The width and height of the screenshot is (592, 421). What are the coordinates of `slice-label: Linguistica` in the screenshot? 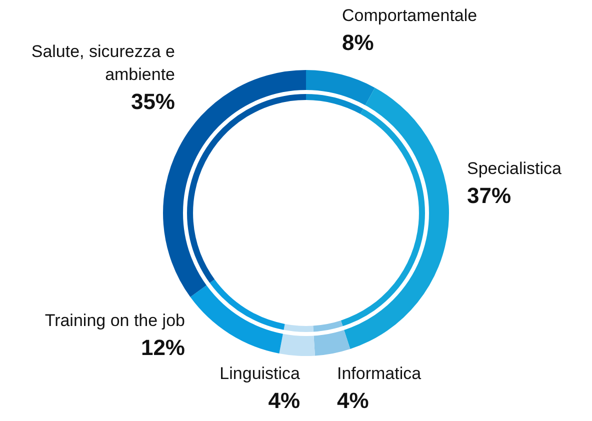 It's located at (260, 374).